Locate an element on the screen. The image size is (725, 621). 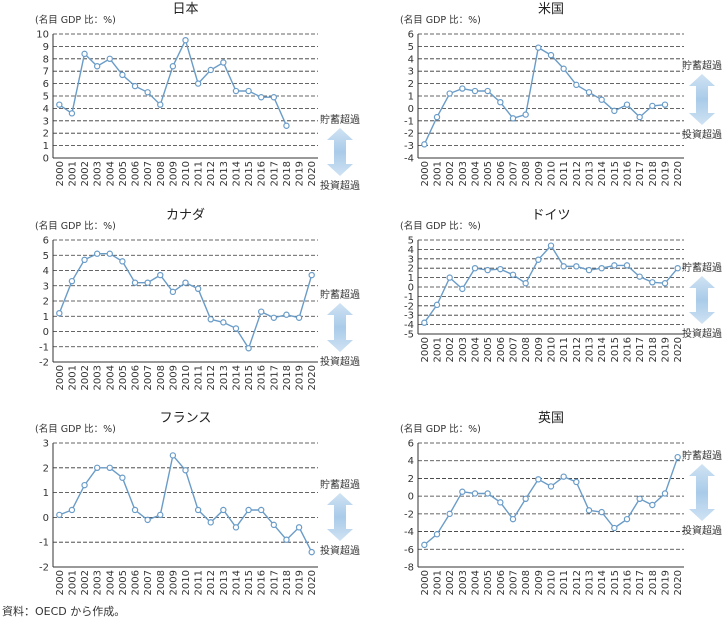
chart-title: フランス is located at coordinates (186, 418).